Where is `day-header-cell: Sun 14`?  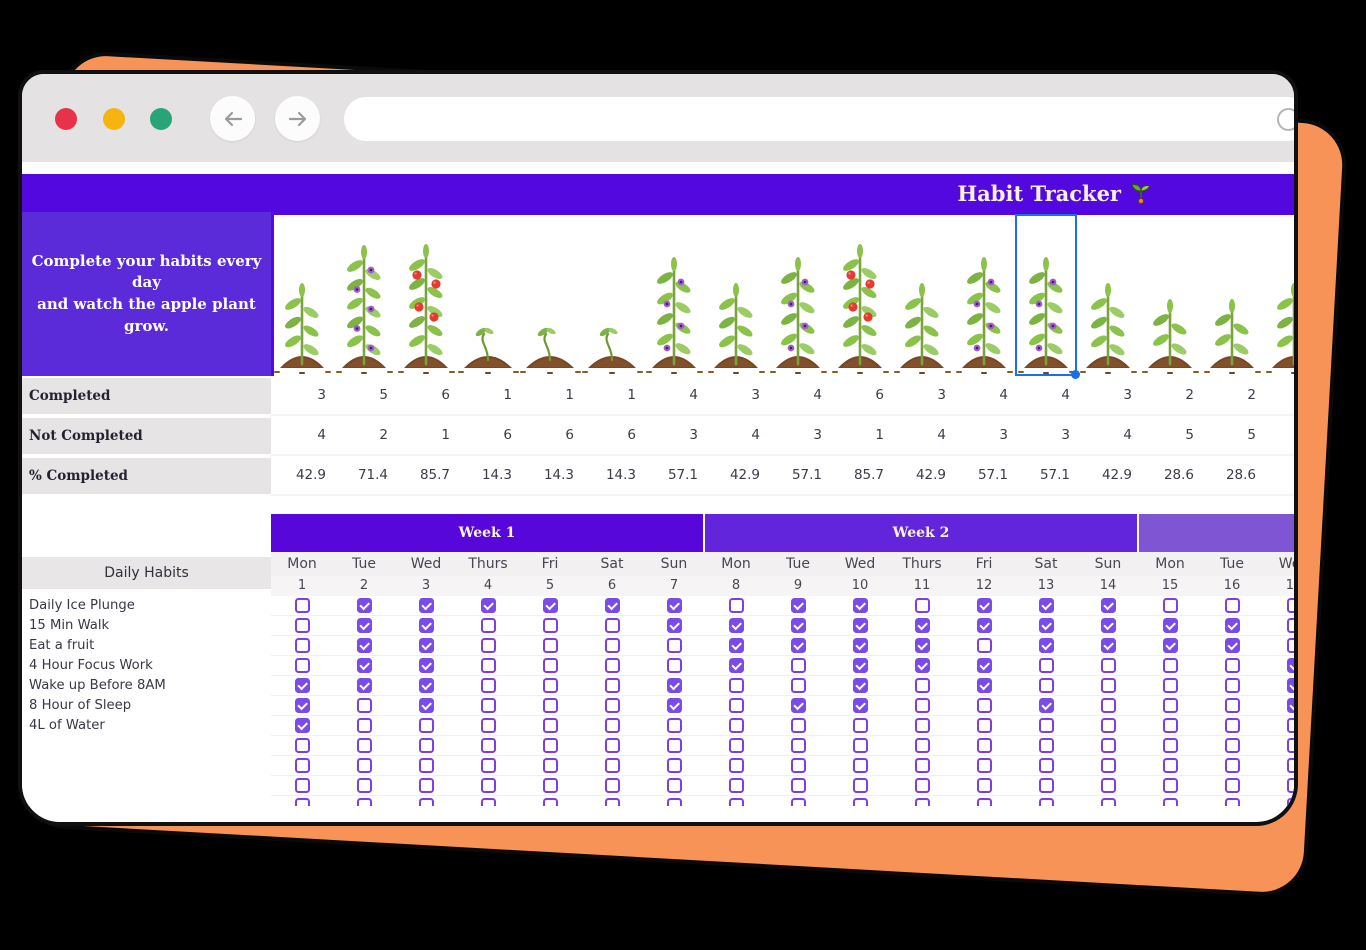 day-header-cell: Sun 14 is located at coordinates (1108, 574).